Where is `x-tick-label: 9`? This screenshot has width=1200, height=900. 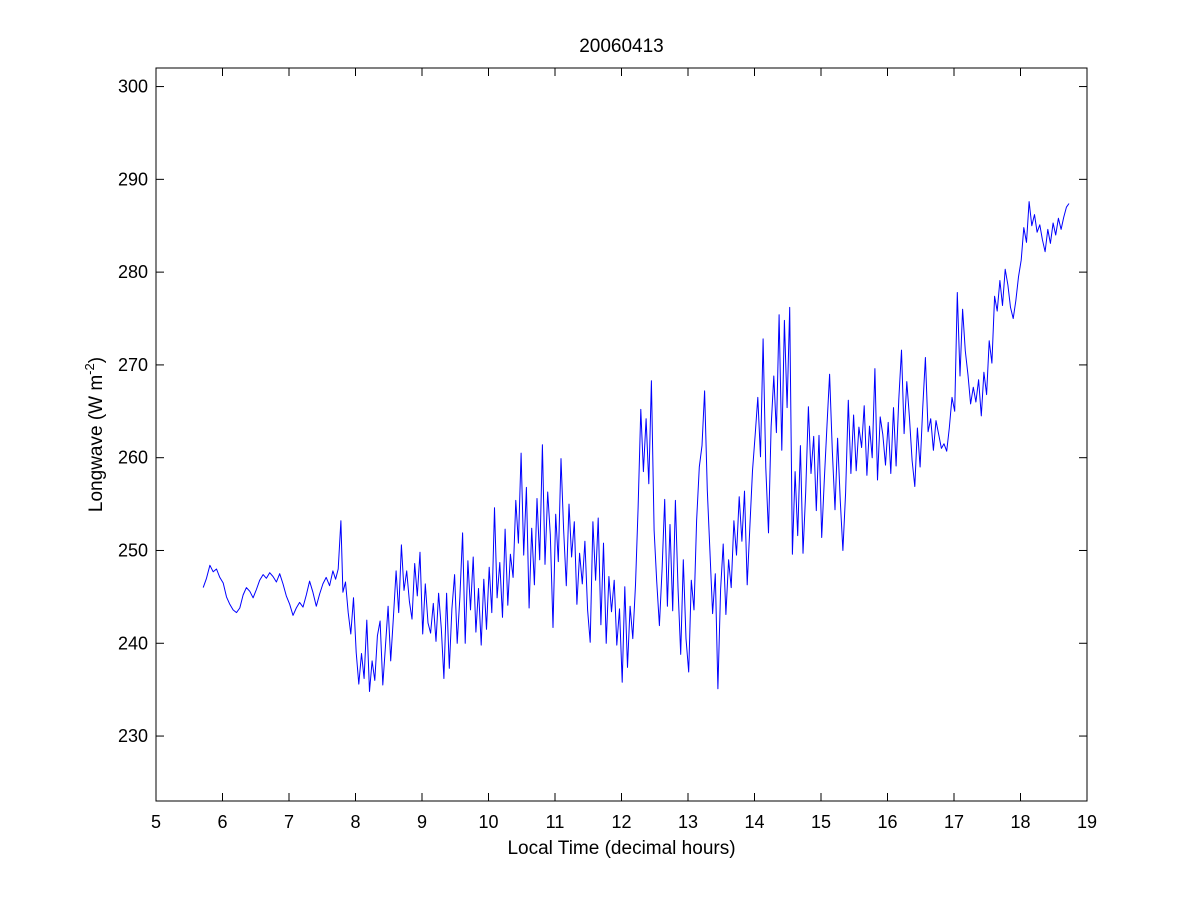 x-tick-label: 9 is located at coordinates (422, 822).